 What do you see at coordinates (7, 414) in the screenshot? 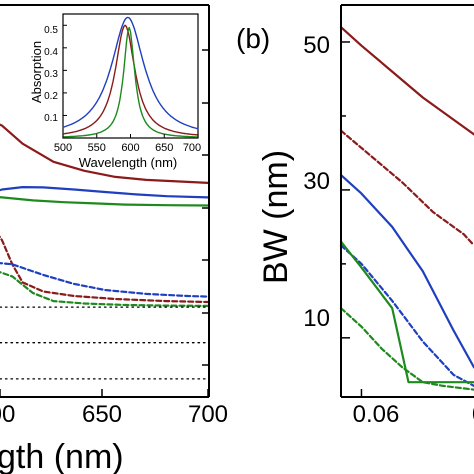
I see `panel-a-x-tick-label: 00` at bounding box center [7, 414].